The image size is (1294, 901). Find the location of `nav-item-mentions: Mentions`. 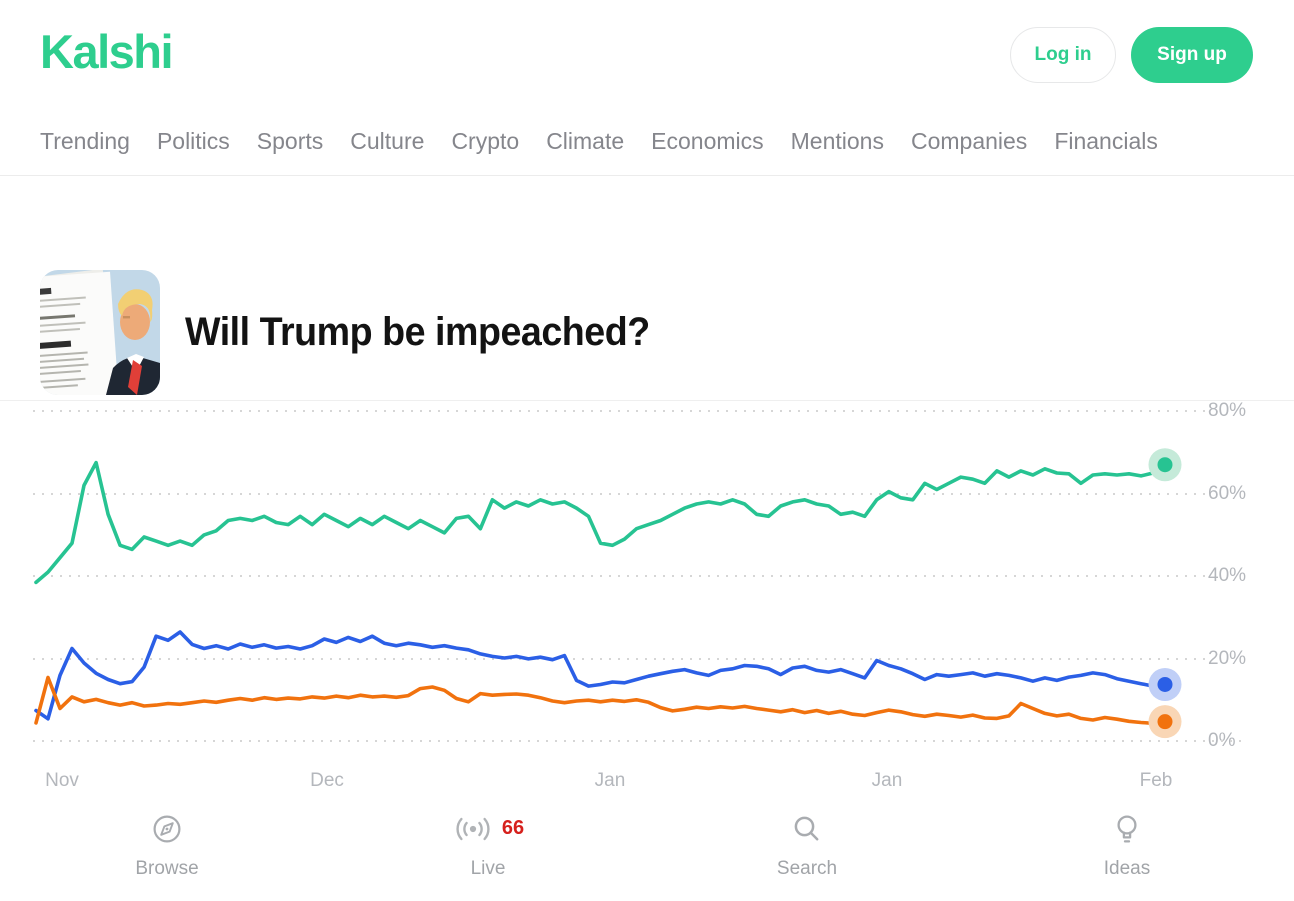

nav-item-mentions: Mentions is located at coordinates (837, 141).